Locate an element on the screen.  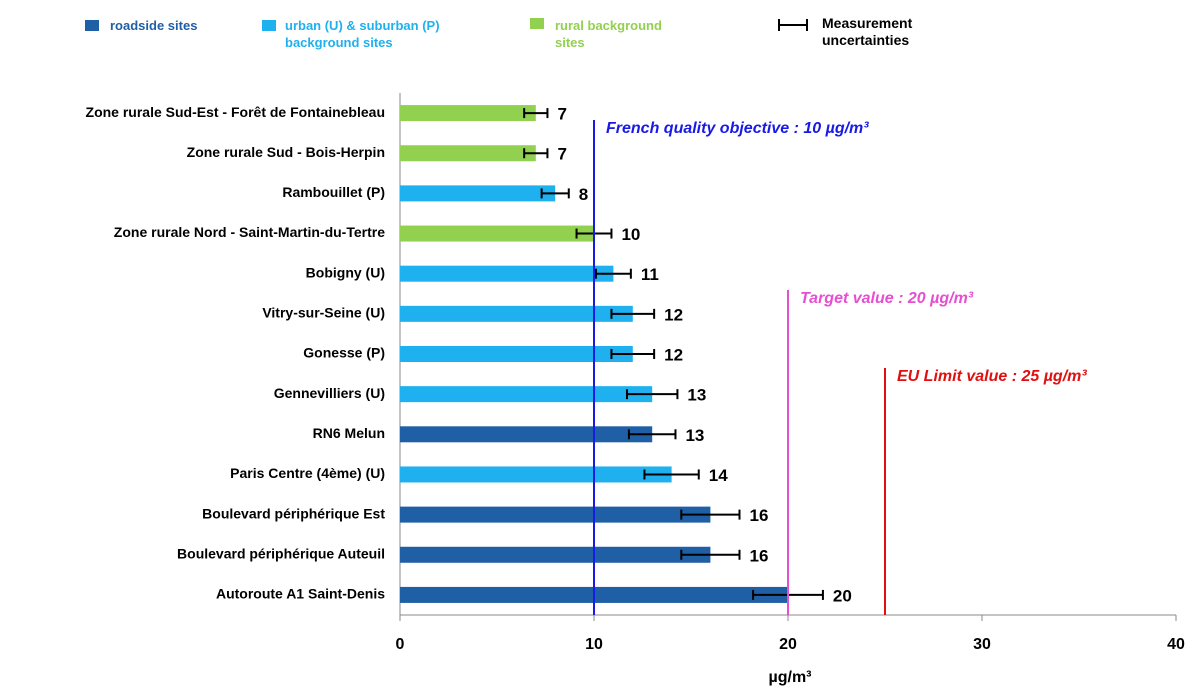
y-tick-label: Zone rurale Sud - Bois-Herpin is located at coordinates (286, 152).